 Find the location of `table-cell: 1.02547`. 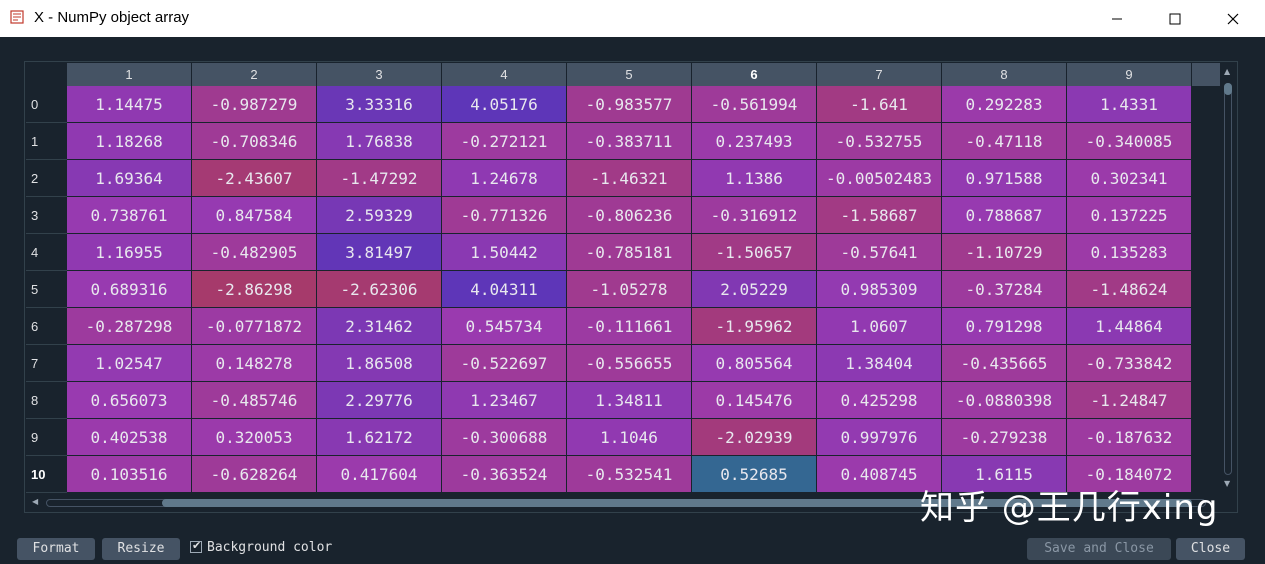

table-cell: 1.02547 is located at coordinates (129, 363).